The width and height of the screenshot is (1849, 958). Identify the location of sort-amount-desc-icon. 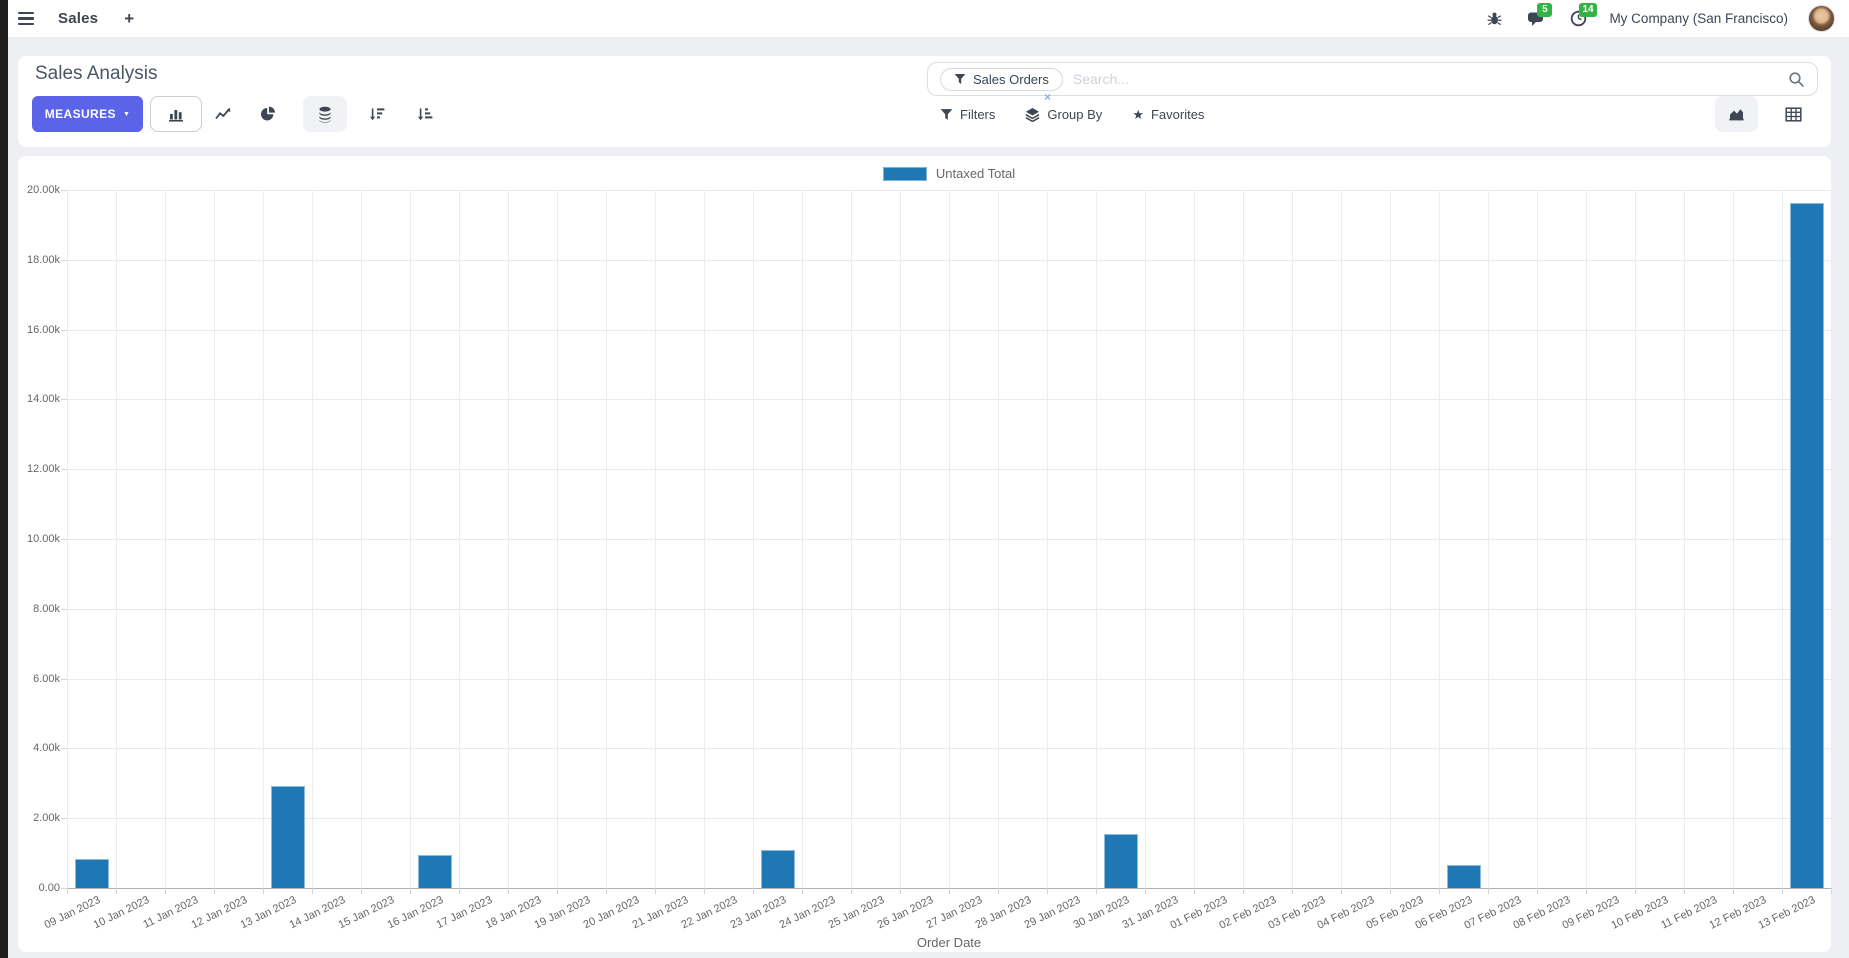
(377, 113).